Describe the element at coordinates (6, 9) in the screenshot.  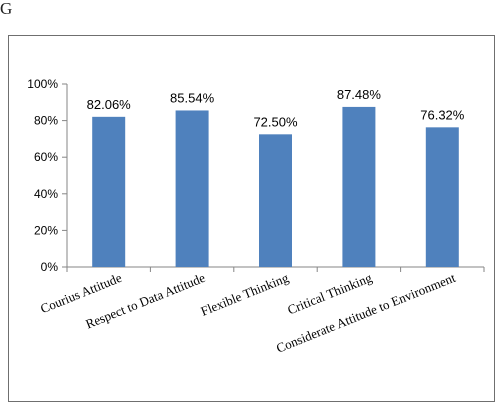
I see `page-fragment-letter: G` at that location.